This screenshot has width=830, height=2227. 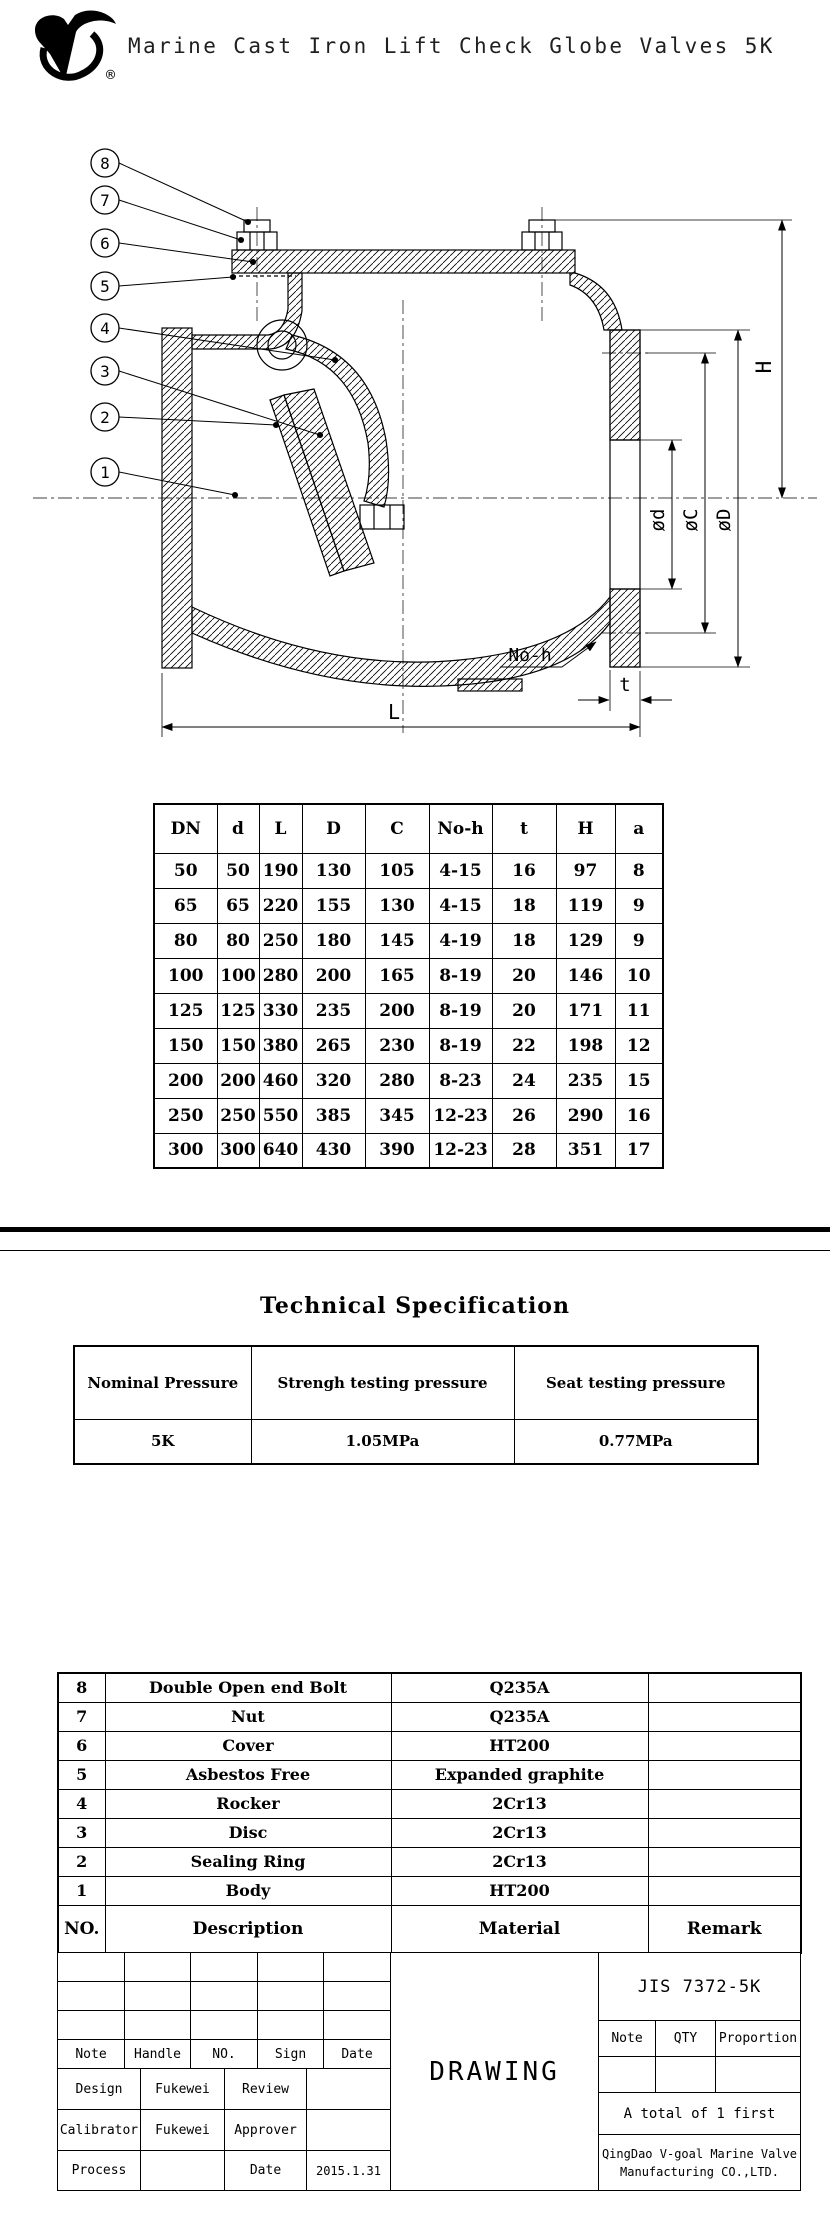 What do you see at coordinates (408, 1045) in the screenshot?
I see `table-row: 150 150 380 265 230 8-19 22 198 12` at bounding box center [408, 1045].